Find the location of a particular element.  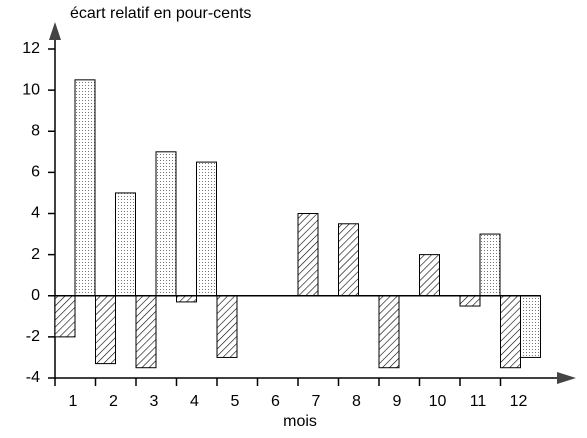

y-tick-label: 12 is located at coordinates (31, 48).